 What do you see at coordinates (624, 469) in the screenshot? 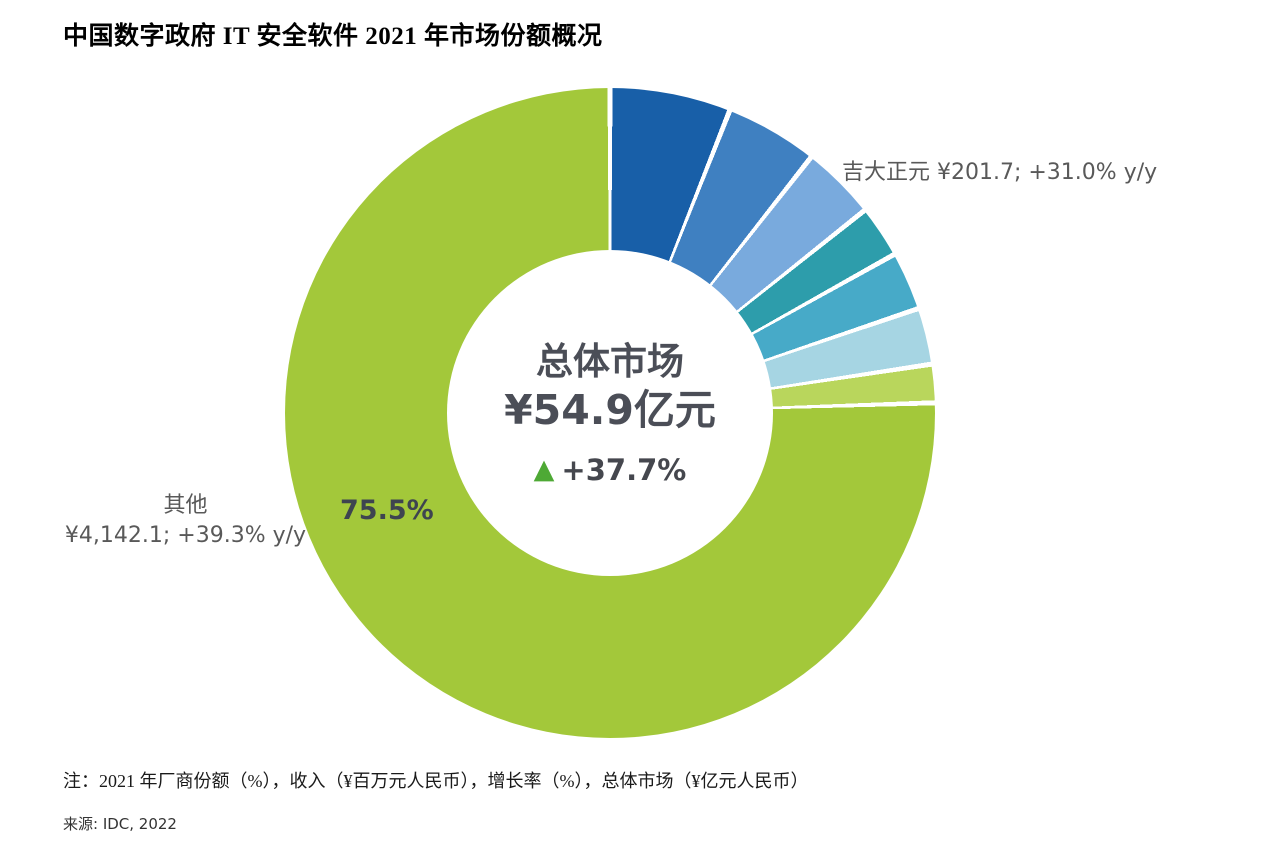
I see `center-growth-value: +37.7%` at bounding box center [624, 469].